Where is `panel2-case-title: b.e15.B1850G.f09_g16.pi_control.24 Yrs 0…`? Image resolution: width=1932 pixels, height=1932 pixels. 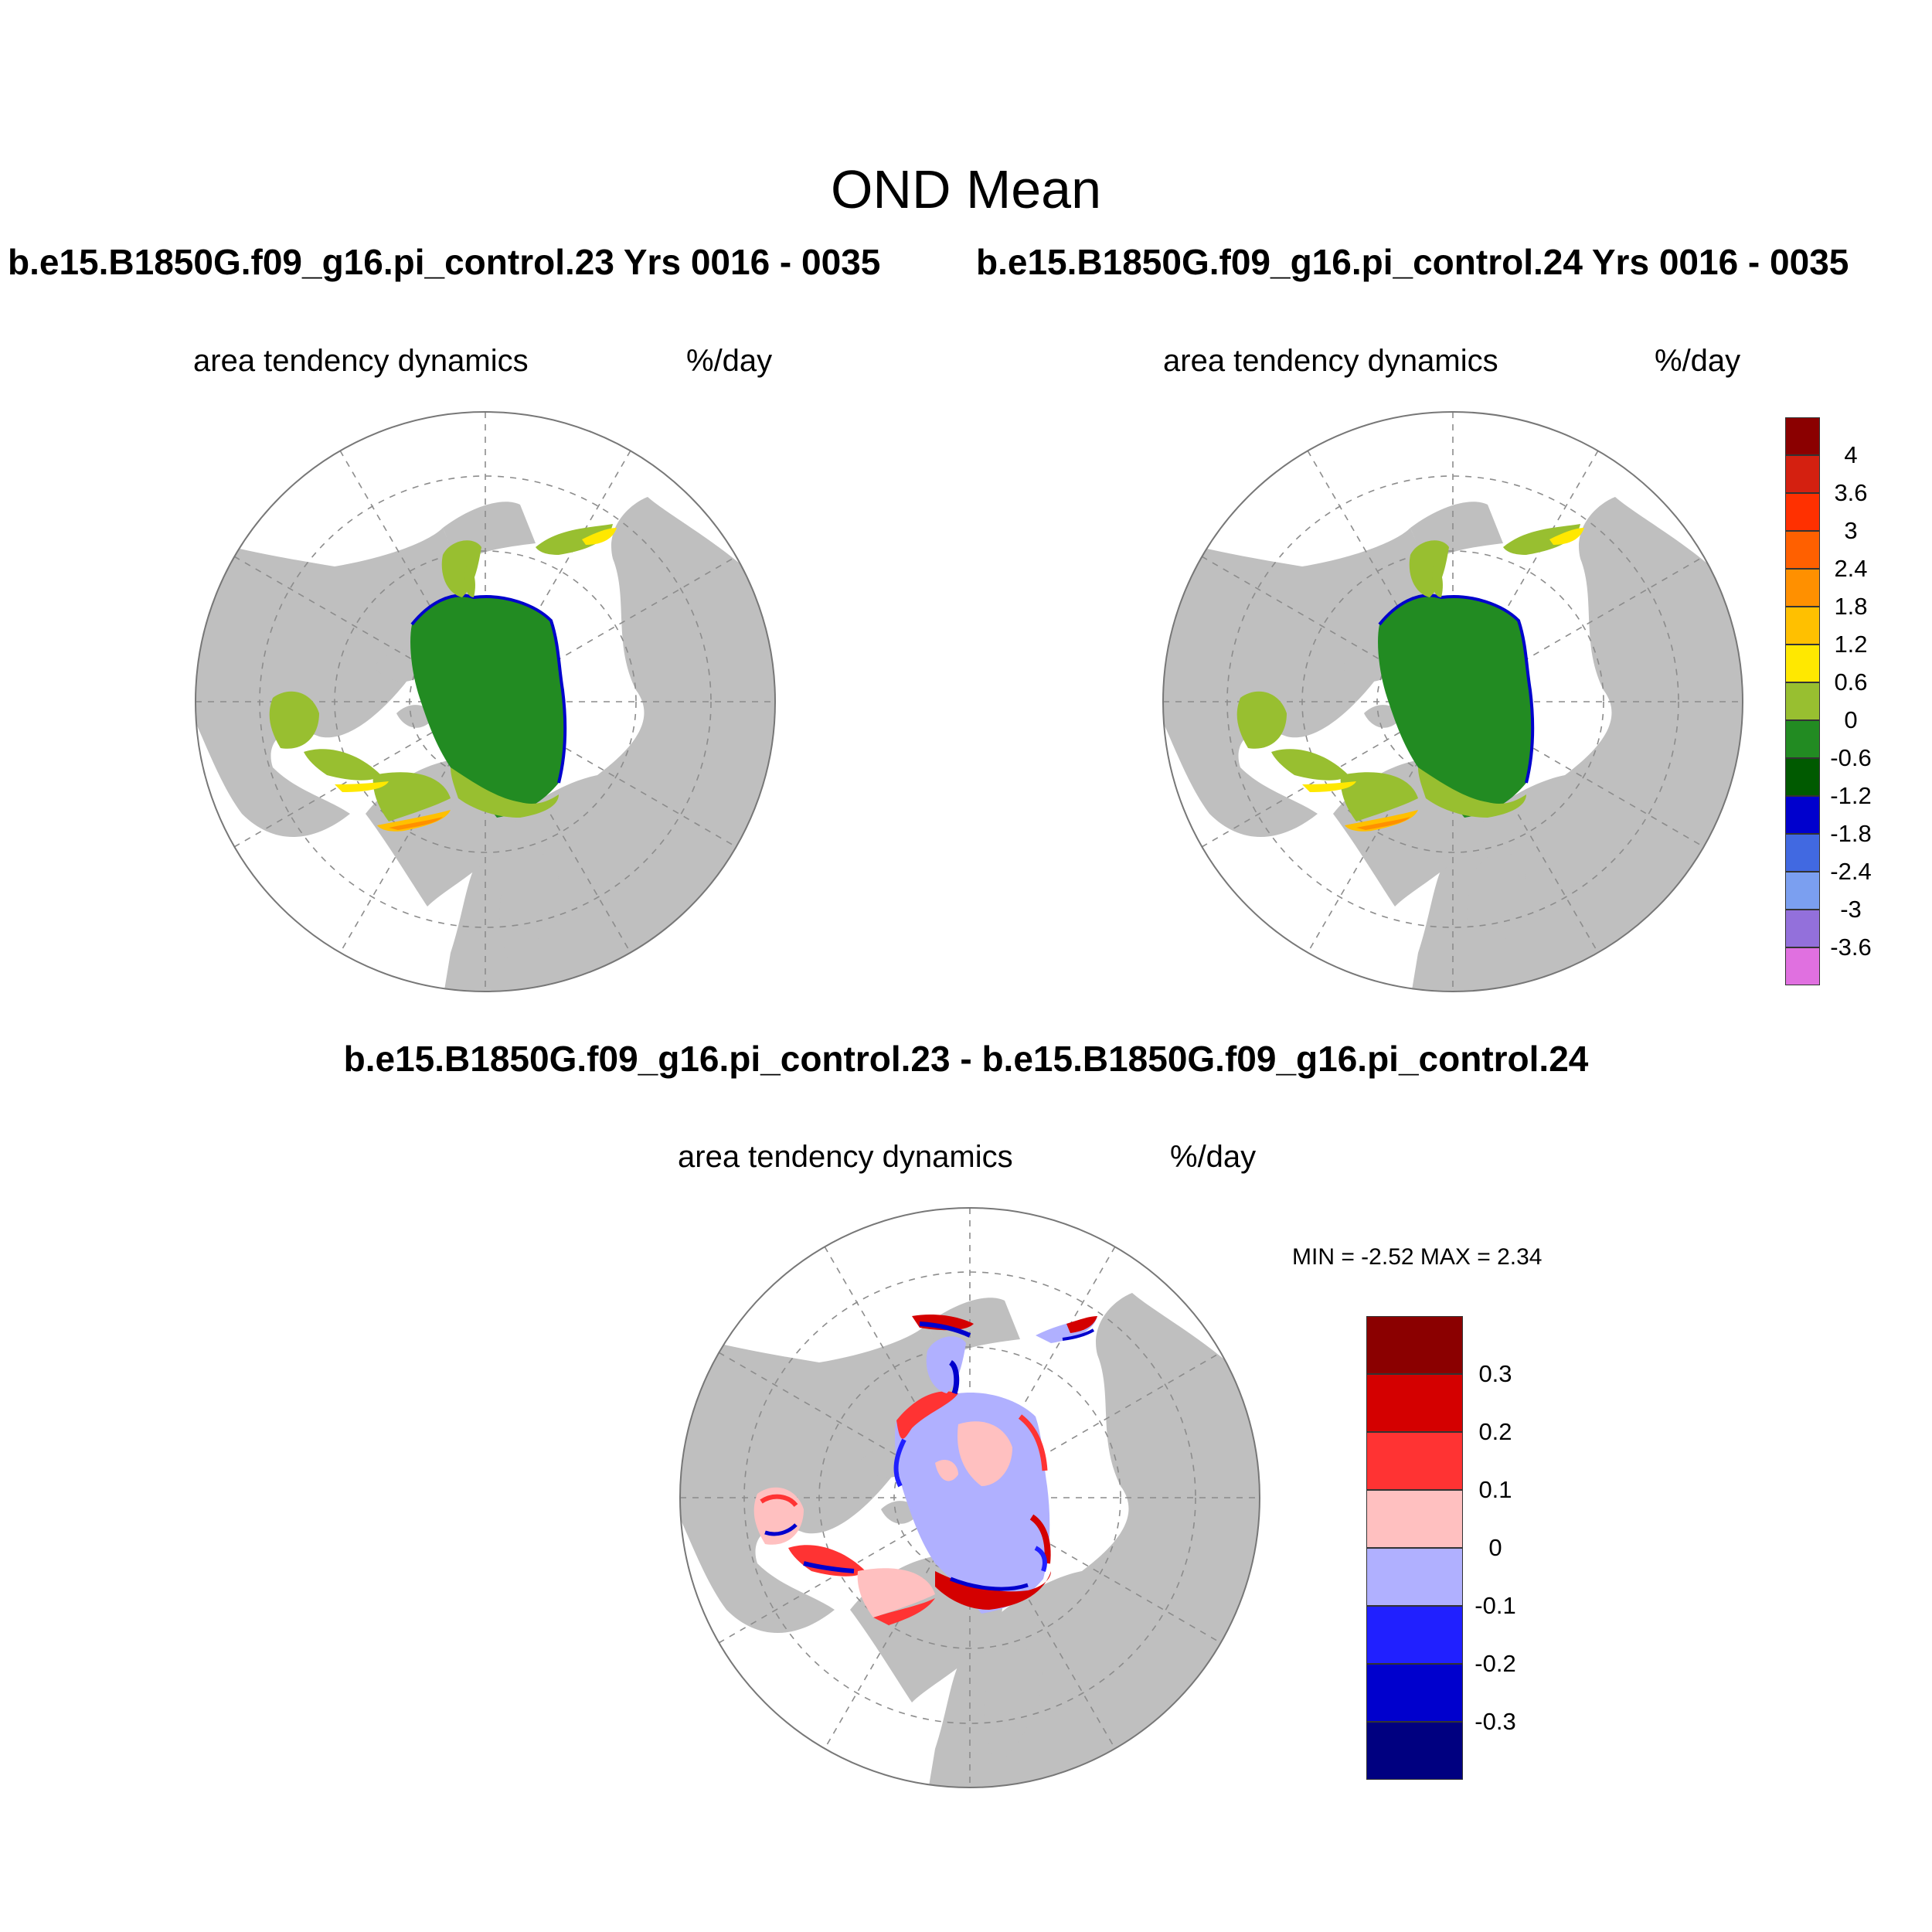 panel2-case-title: b.e15.B1850G.f09_g16.pi_control.24 Yrs 0… is located at coordinates (1412, 262).